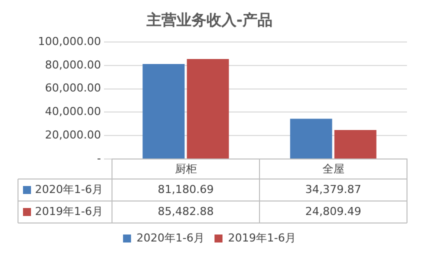  I want to click on legend-label: 2019年1-6月, so click(262, 237).